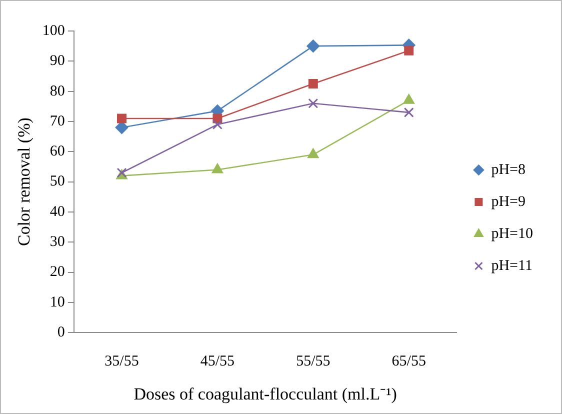 The width and height of the screenshot is (562, 414). What do you see at coordinates (512, 234) in the screenshot?
I see `legend-label: pH=10` at bounding box center [512, 234].